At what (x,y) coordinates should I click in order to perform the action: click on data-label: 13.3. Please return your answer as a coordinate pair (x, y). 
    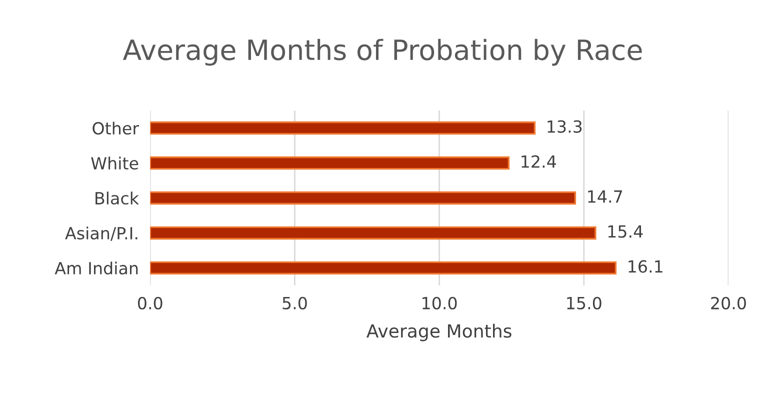
    Looking at the image, I should click on (565, 126).